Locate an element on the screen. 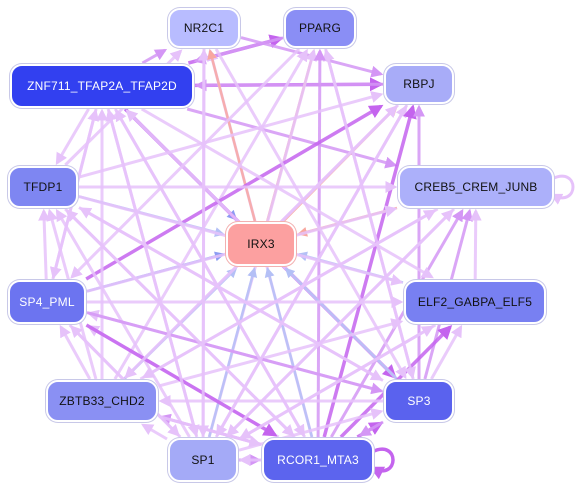 This screenshot has width=584, height=489. node-label: RBPJ is located at coordinates (419, 84).